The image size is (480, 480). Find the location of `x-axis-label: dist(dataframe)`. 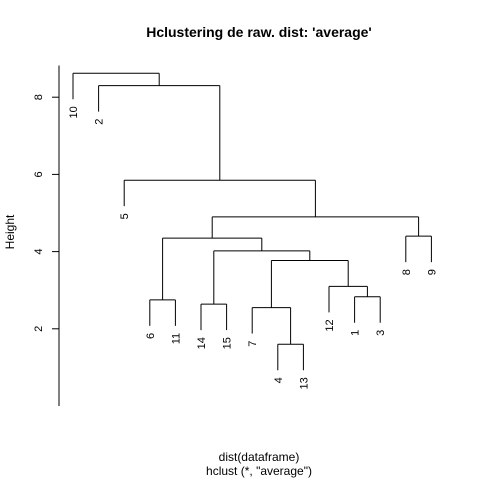

x-axis-label: dist(dataframe) is located at coordinates (259, 457).